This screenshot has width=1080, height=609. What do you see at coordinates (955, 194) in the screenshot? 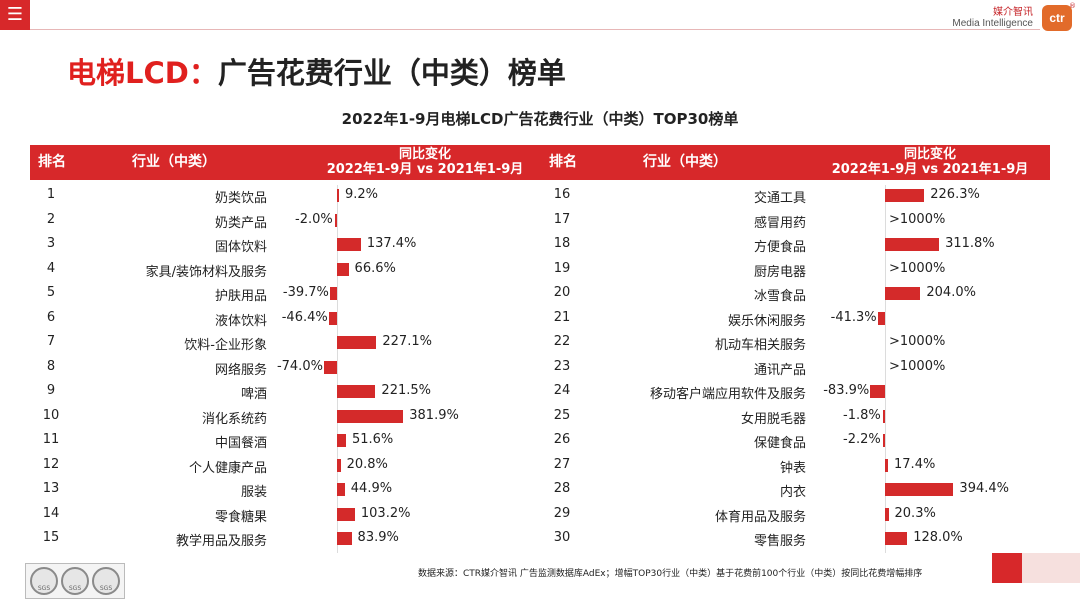
I see `change-value-label: 226.3%` at bounding box center [955, 194].